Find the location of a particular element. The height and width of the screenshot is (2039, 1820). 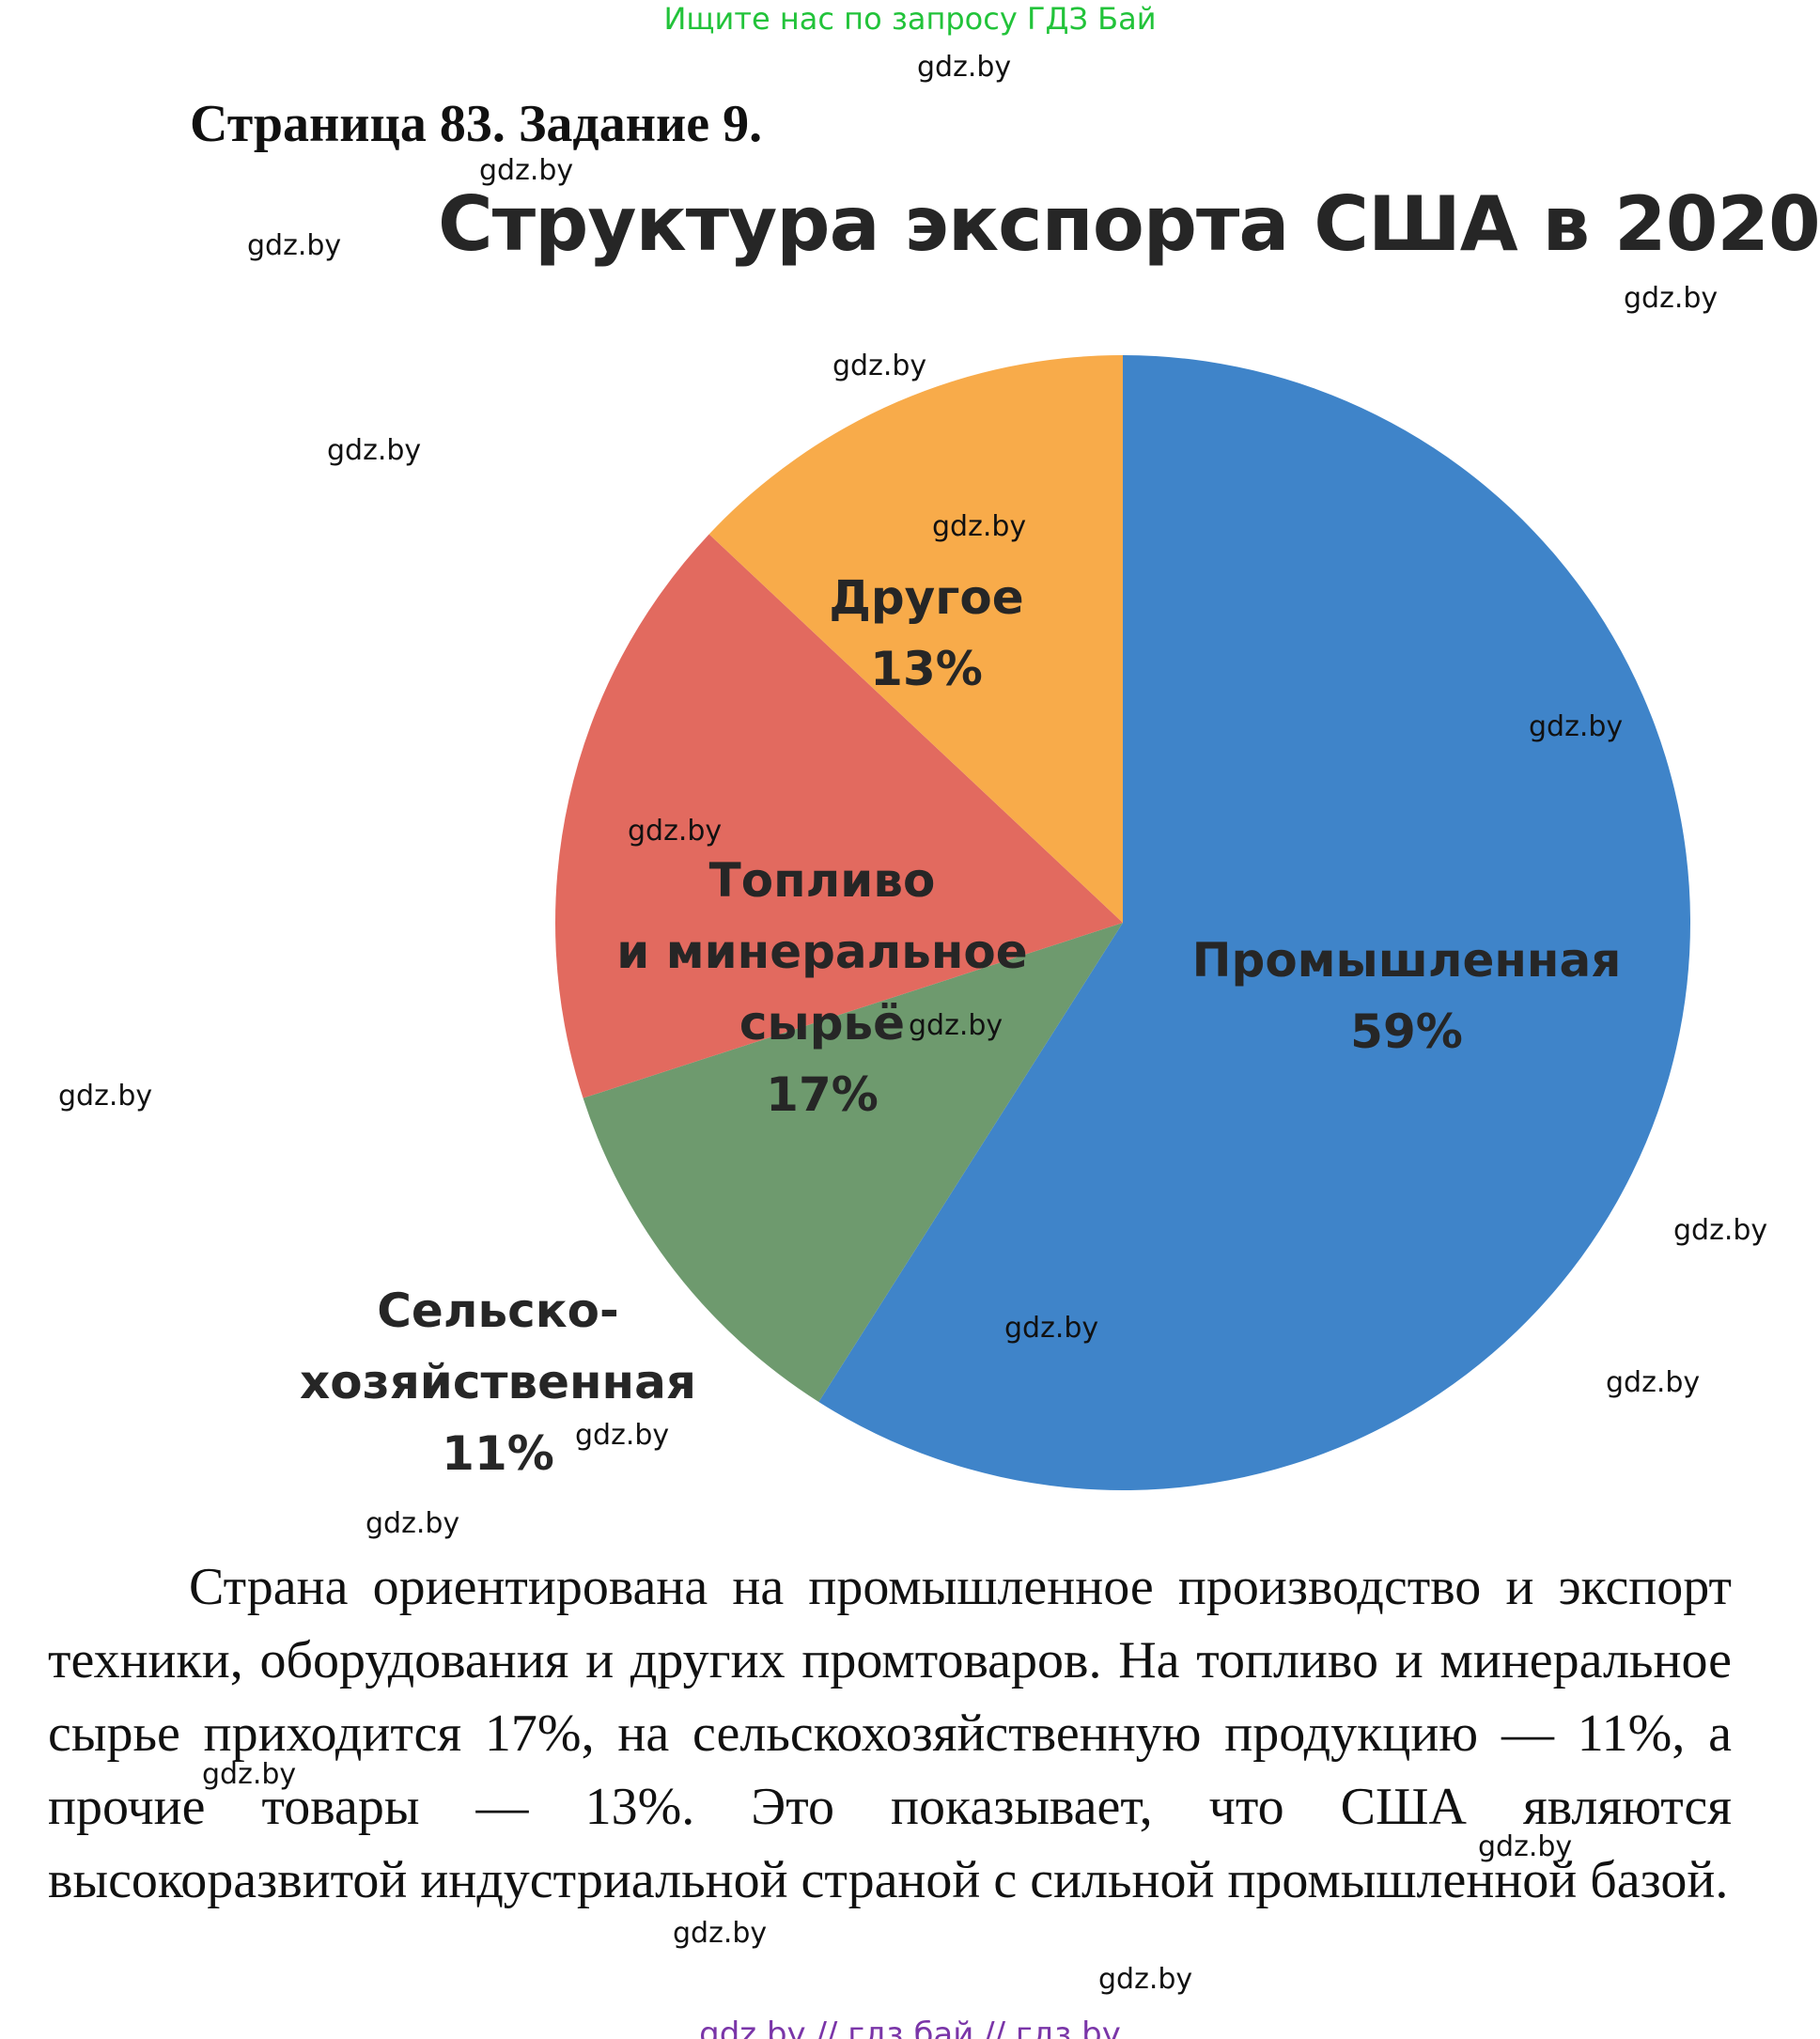

slice-label-industrial: Промышленная 59% is located at coordinates (1407, 996).